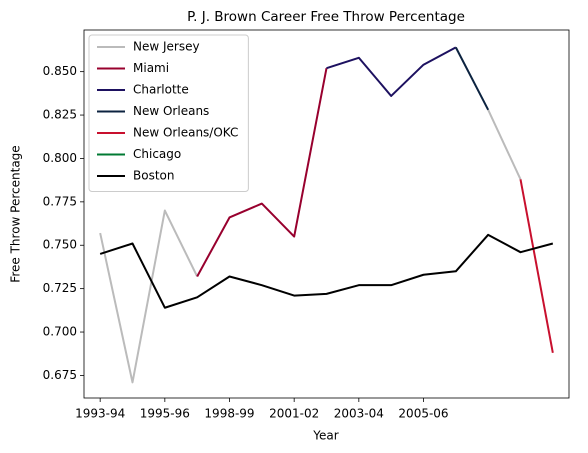 The height and width of the screenshot is (453, 588). I want to click on y-tick-label: 0.700, so click(60, 332).